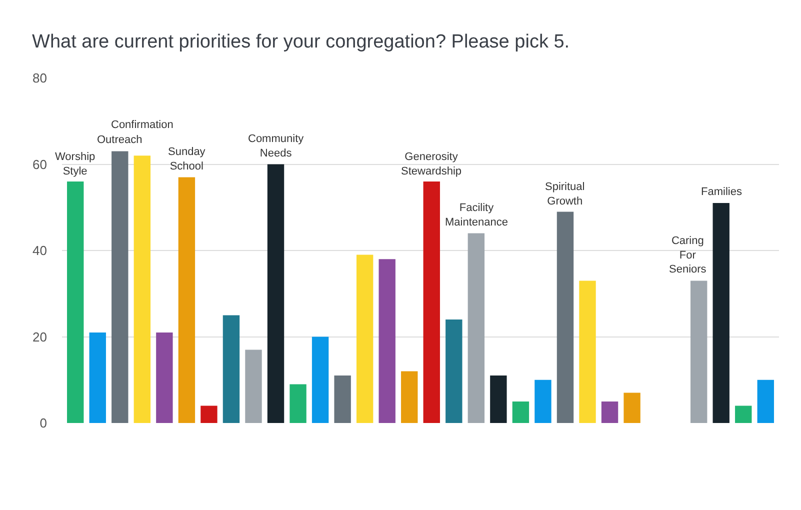 This screenshot has width=801, height=510. What do you see at coordinates (39, 164) in the screenshot?
I see `y-tick-label: 60` at bounding box center [39, 164].